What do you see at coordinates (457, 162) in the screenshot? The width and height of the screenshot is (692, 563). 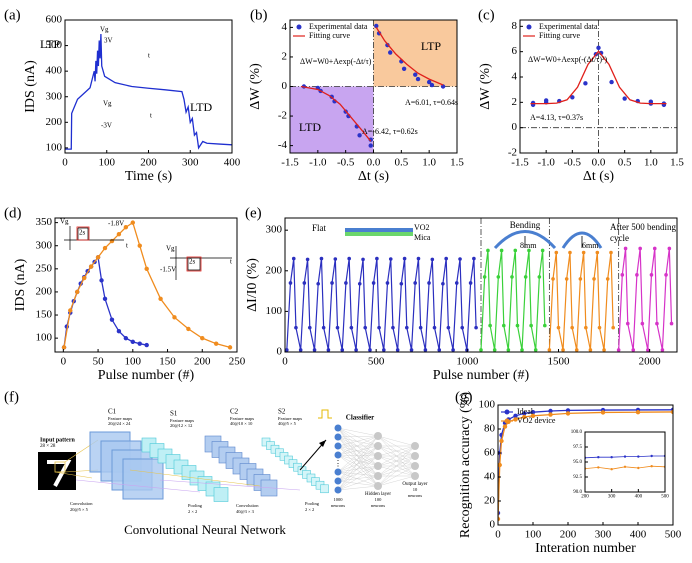 I see `x-tick-label: 1.5` at bounding box center [457, 162].